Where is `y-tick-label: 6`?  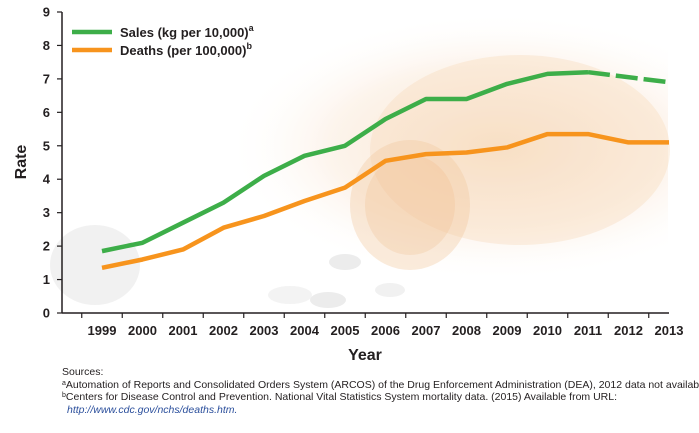
y-tick-label: 6 is located at coordinates (46, 112).